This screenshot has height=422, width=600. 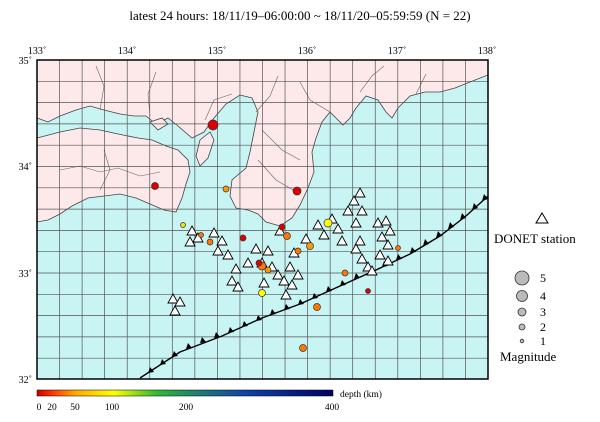 I want to click on magnitude-label: 2, so click(x=543, y=327).